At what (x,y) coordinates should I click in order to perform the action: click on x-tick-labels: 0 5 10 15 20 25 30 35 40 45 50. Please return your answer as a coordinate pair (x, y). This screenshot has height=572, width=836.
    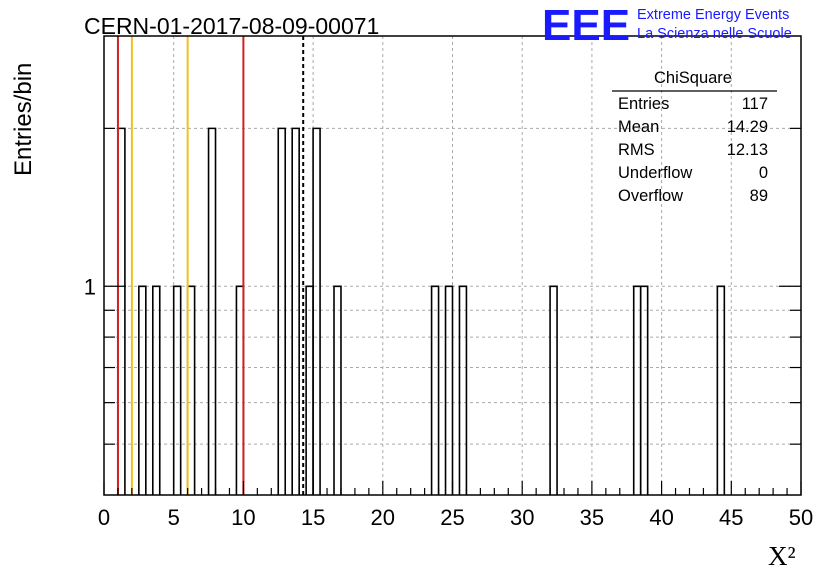
    Looking at the image, I should click on (455, 517).